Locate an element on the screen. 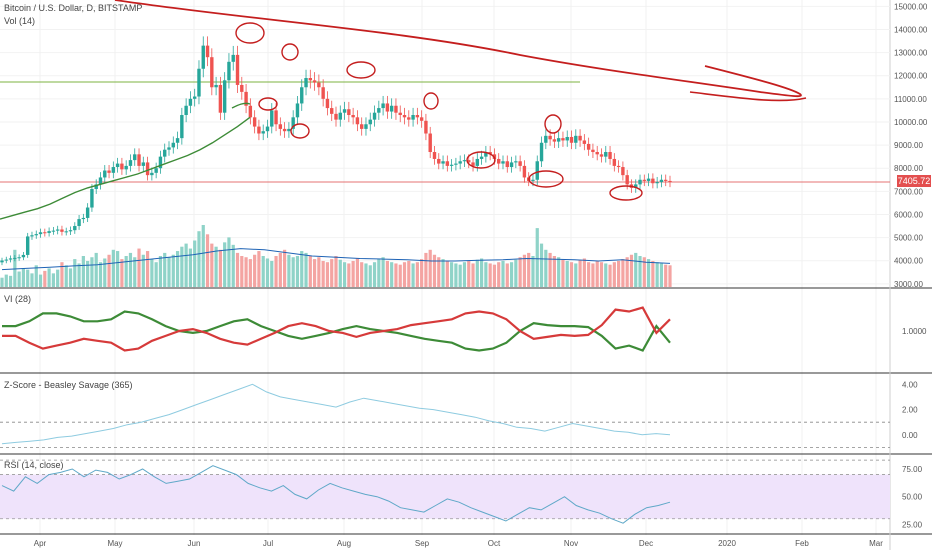 The image size is (932, 550). y-tick-label: 7000.00 is located at coordinates (908, 191).